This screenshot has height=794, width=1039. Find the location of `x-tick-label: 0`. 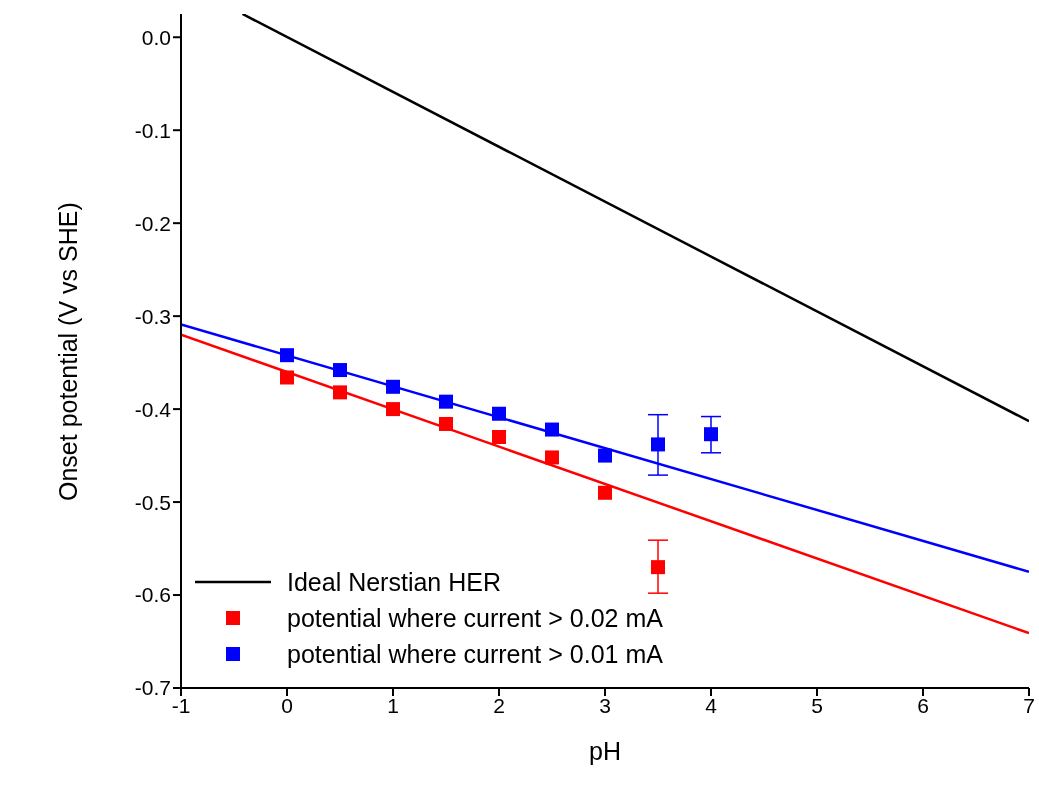

x-tick-label: 0 is located at coordinates (287, 705).